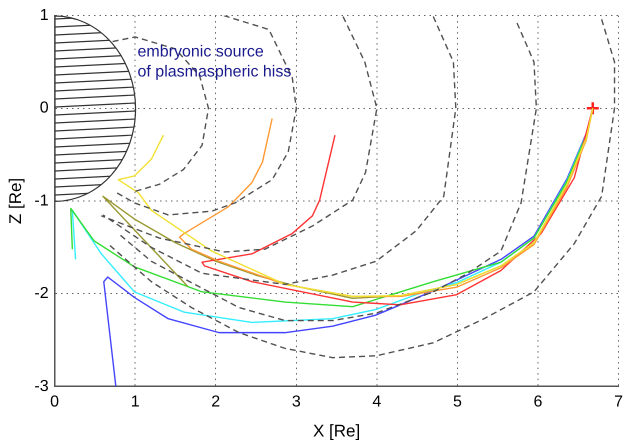 The image size is (629, 446). Describe the element at coordinates (336, 430) in the screenshot. I see `x-axis-title: X [Re]` at that location.